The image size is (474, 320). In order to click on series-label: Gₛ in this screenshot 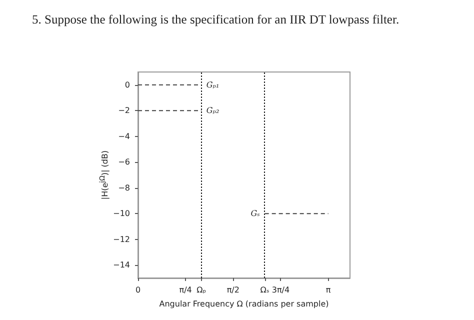, I will do `click(255, 213)`.